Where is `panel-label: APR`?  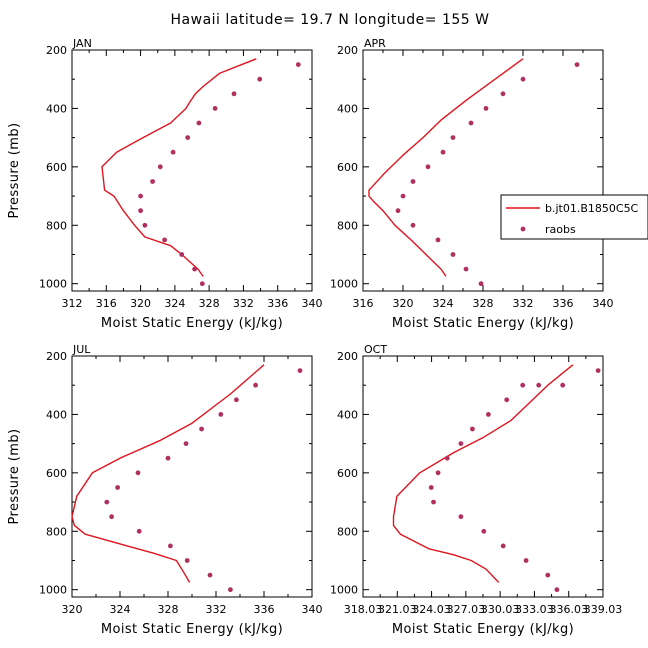
panel-label: APR is located at coordinates (375, 43).